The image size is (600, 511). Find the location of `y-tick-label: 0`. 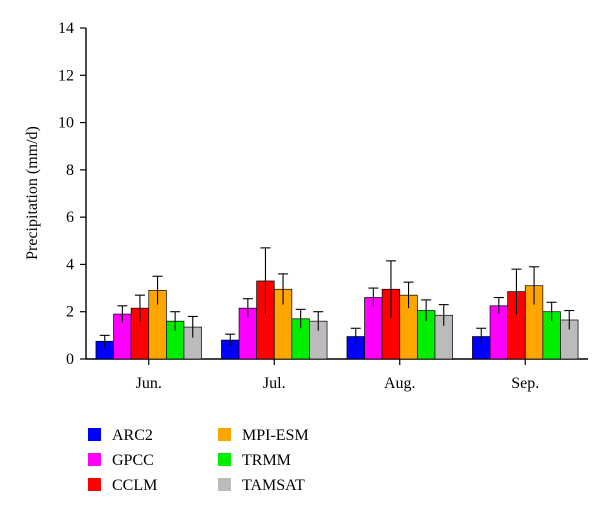

y-tick-label: 0 is located at coordinates (70, 359).